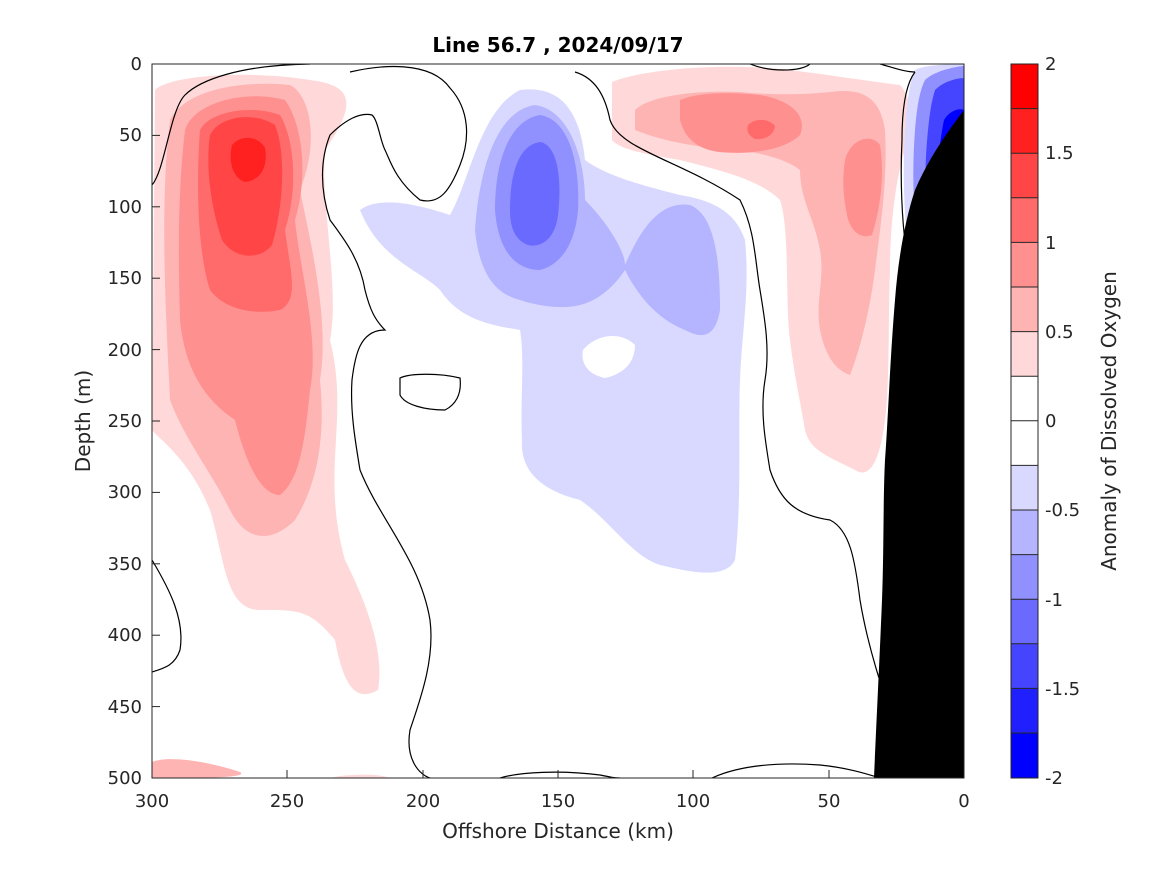 This screenshot has height=875, width=1167. I want to click on x-tick-label: 0, so click(963, 801).